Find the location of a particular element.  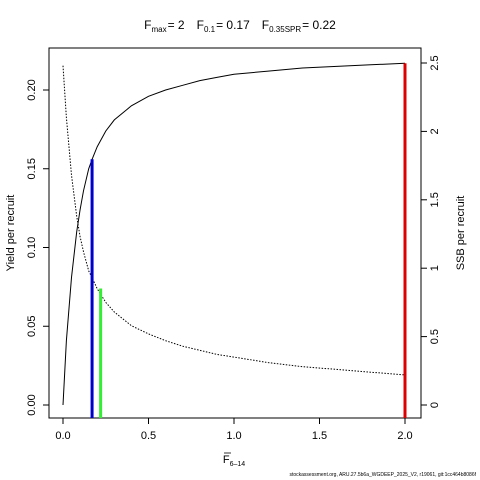

y-right-tick-label: 0.5 is located at coordinates (435, 336).